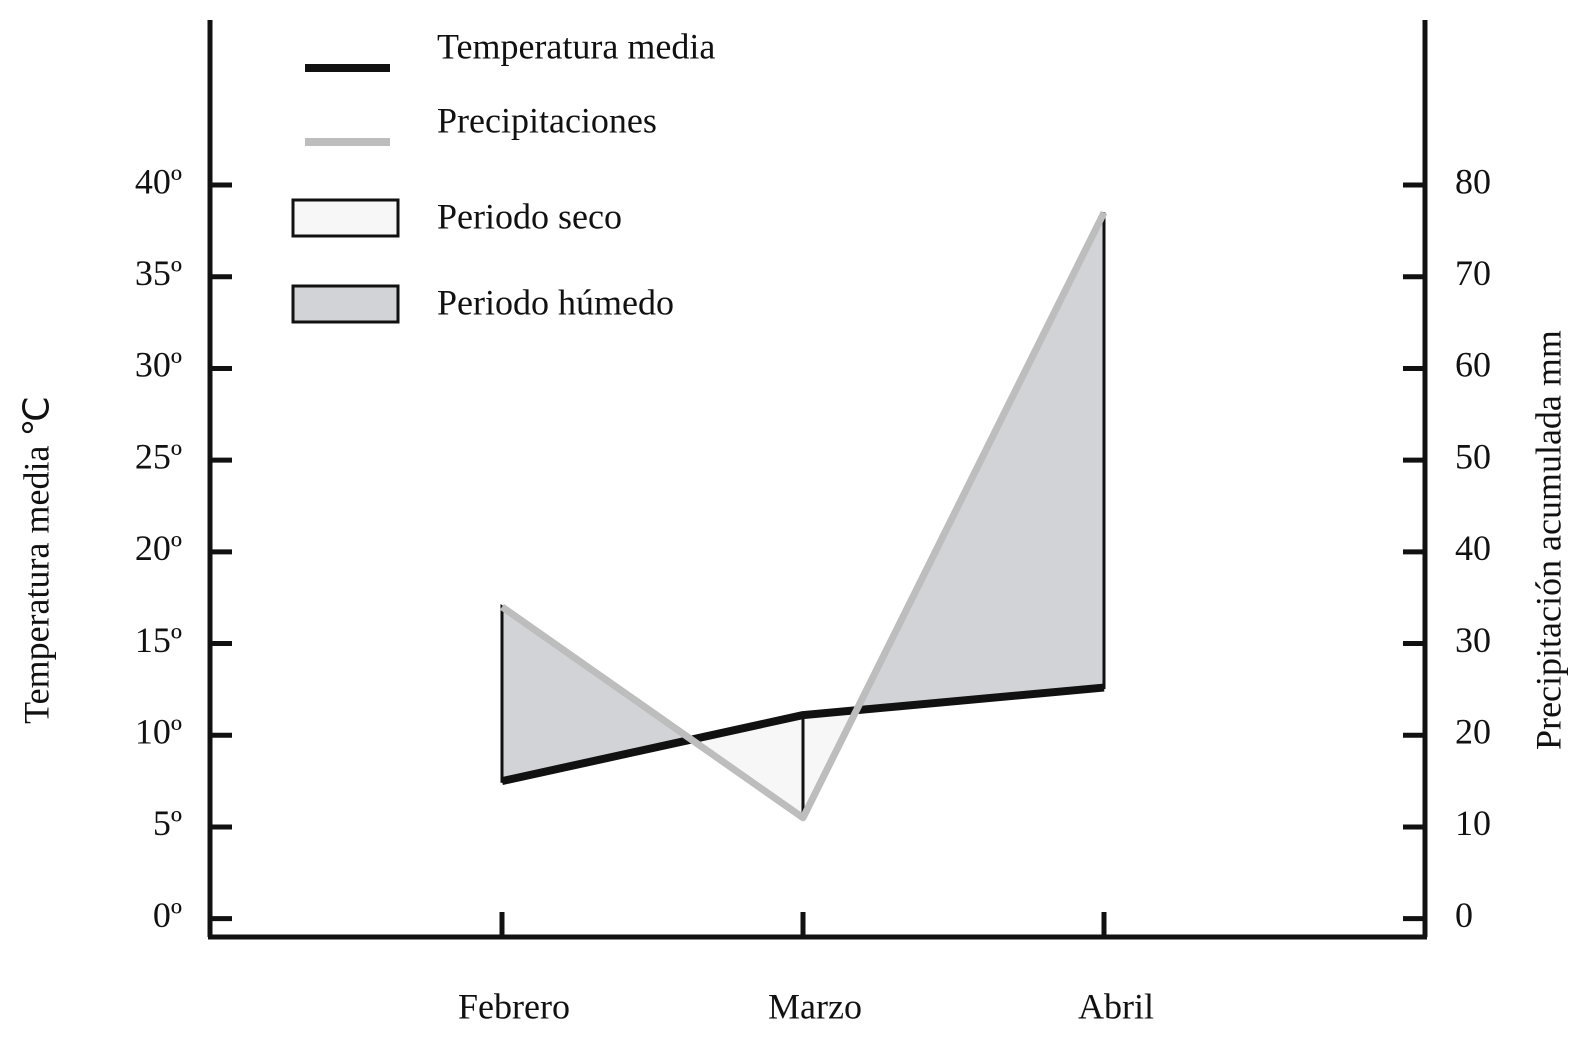 This screenshot has width=1588, height=1041. Describe the element at coordinates (167, 915) in the screenshot. I see `y-tick-label: 0º` at that location.